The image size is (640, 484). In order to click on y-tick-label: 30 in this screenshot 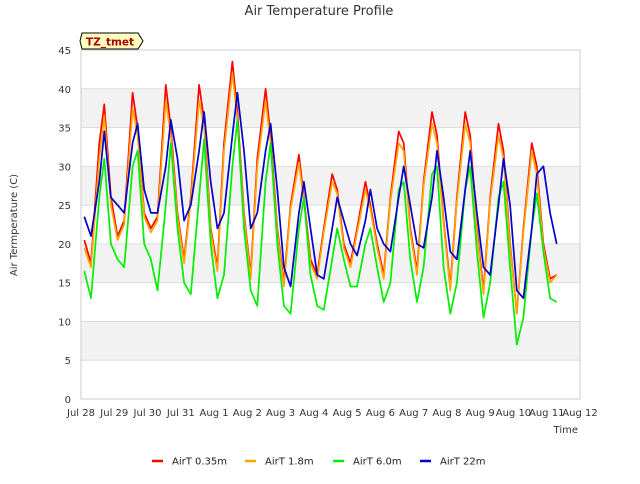, I will do `click(64, 167)`.